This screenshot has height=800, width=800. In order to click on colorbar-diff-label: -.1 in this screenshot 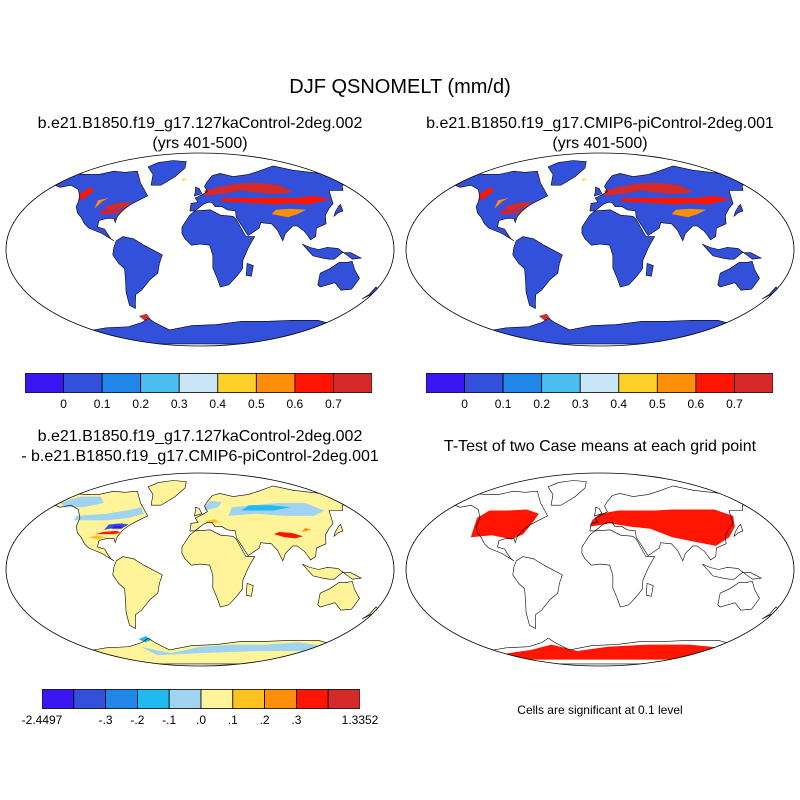, I will do `click(169, 720)`.